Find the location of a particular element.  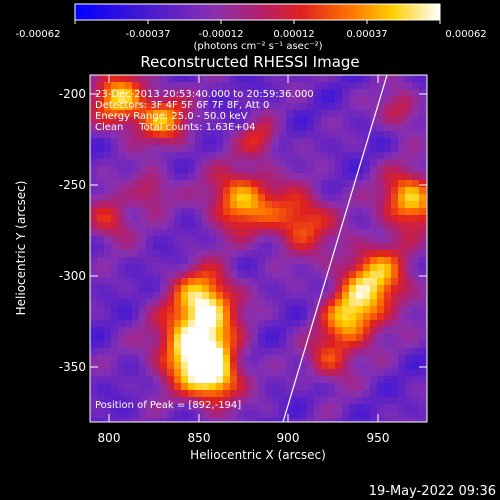

colorbar-tick-label: -0.00037 is located at coordinates (148, 34).